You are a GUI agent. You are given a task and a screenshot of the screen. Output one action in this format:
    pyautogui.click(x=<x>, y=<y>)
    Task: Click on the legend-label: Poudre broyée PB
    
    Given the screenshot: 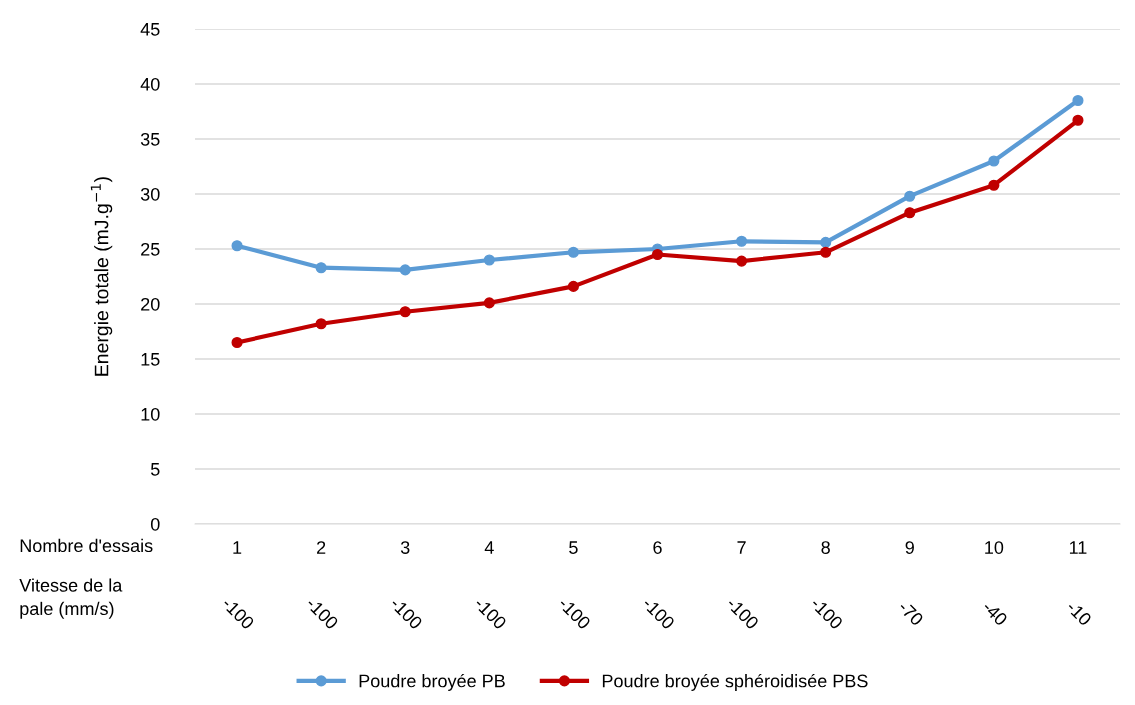 What is the action you would take?
    pyautogui.click(x=432, y=682)
    